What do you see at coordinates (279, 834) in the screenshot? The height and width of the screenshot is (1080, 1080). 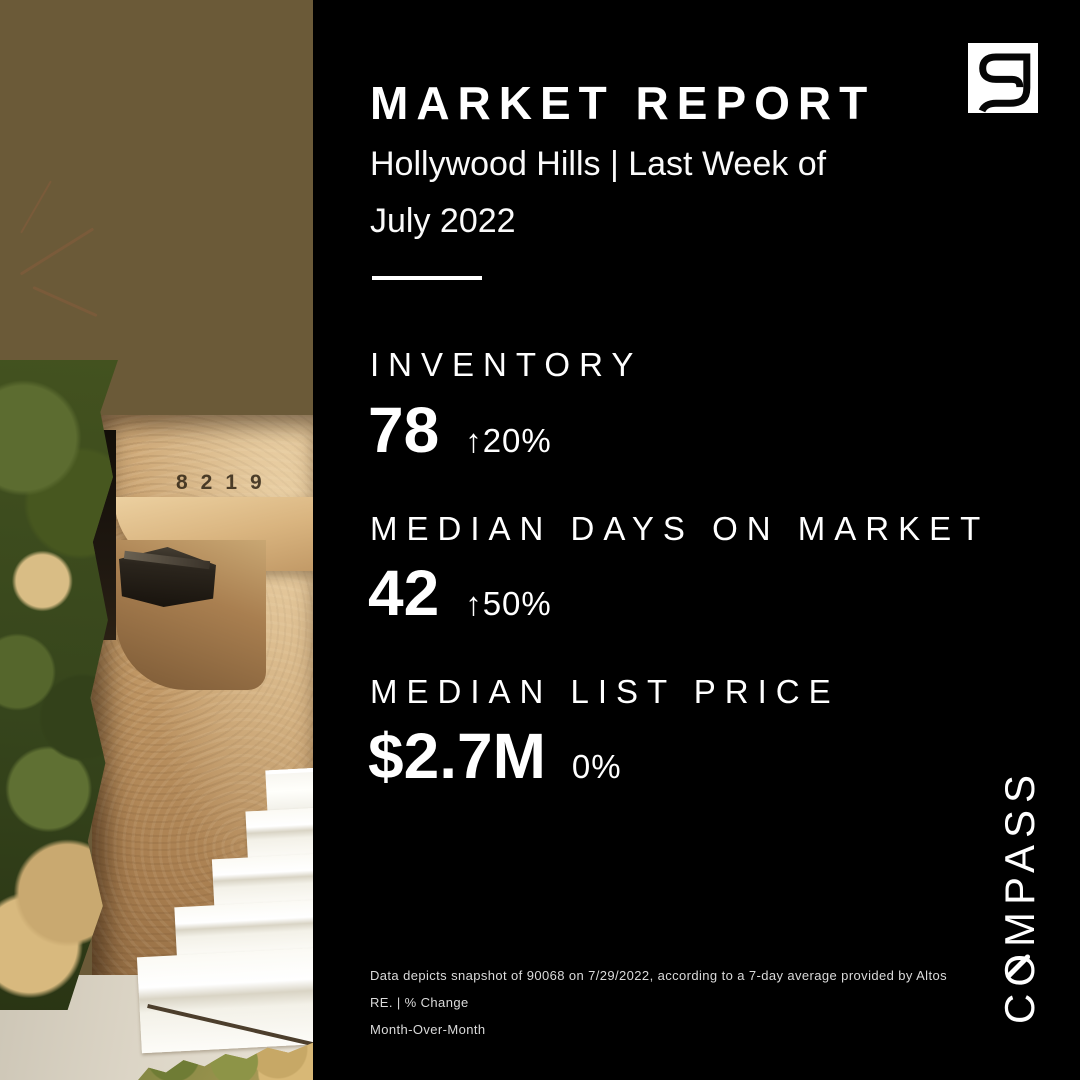 I see `step` at bounding box center [279, 834].